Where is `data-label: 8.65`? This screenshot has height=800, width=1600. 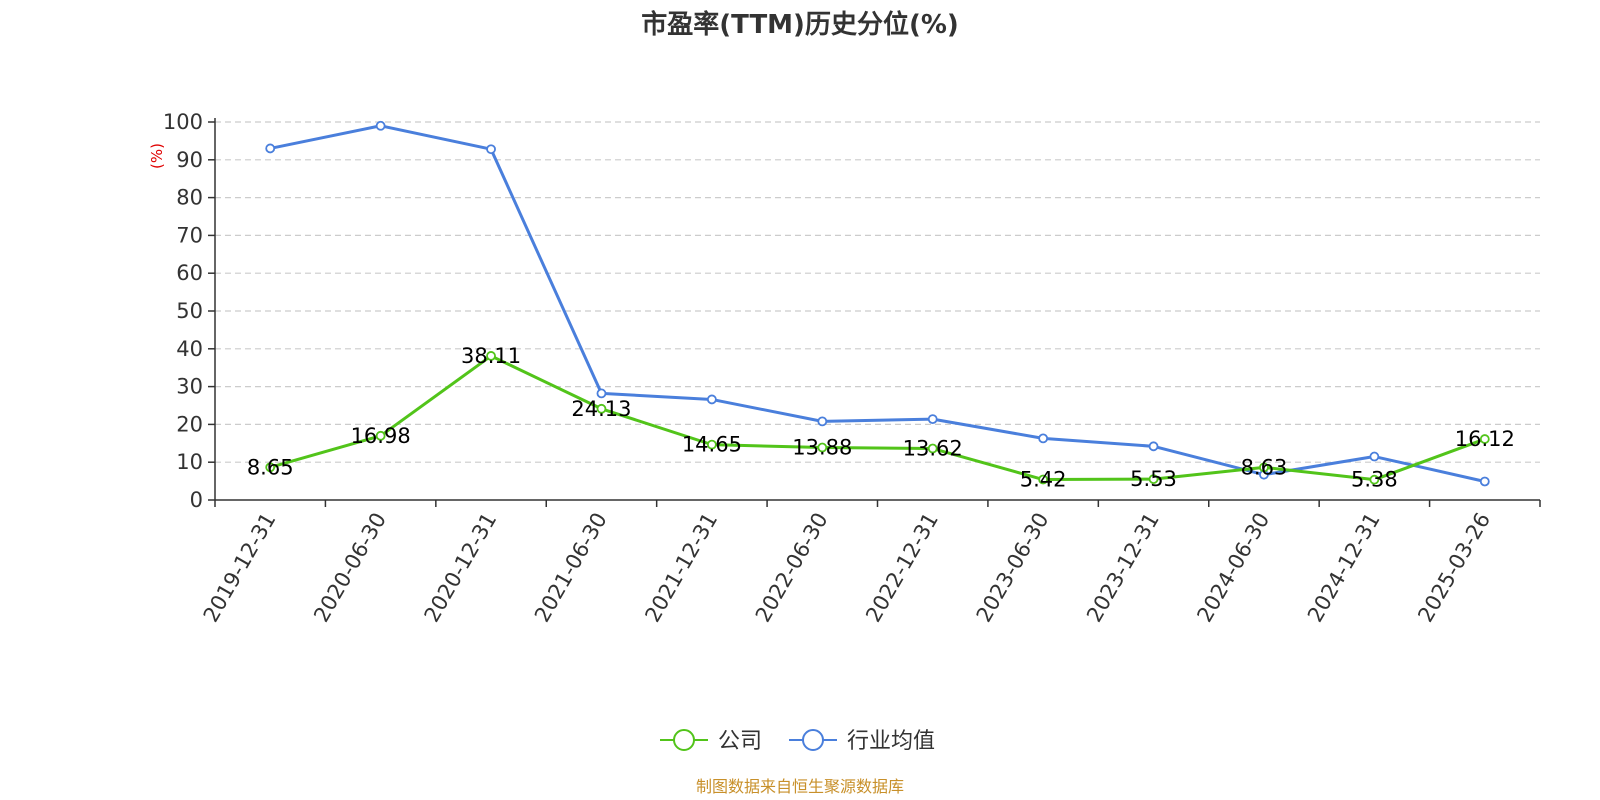 data-label: 8.65 is located at coordinates (270, 467).